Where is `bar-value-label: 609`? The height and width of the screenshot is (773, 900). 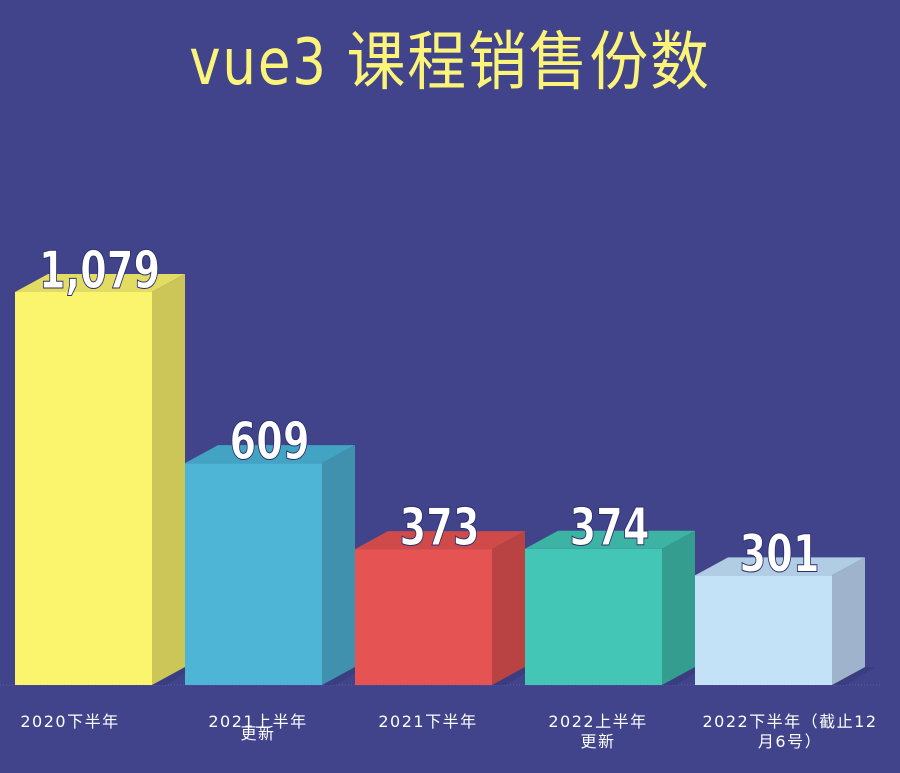
bar-value-label: 609 is located at coordinates (269, 442).